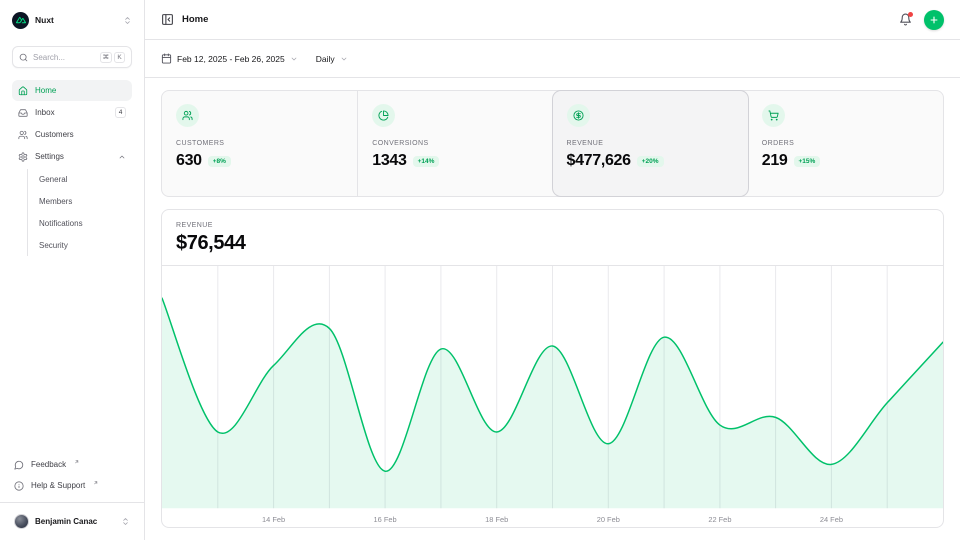 The height and width of the screenshot is (540, 960). Describe the element at coordinates (219, 161) in the screenshot. I see `stat-delta-badge: +8%` at that location.